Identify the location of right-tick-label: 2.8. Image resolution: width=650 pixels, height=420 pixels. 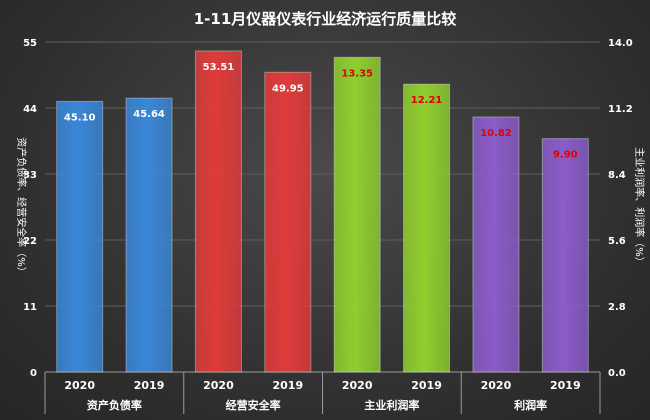
(617, 307).